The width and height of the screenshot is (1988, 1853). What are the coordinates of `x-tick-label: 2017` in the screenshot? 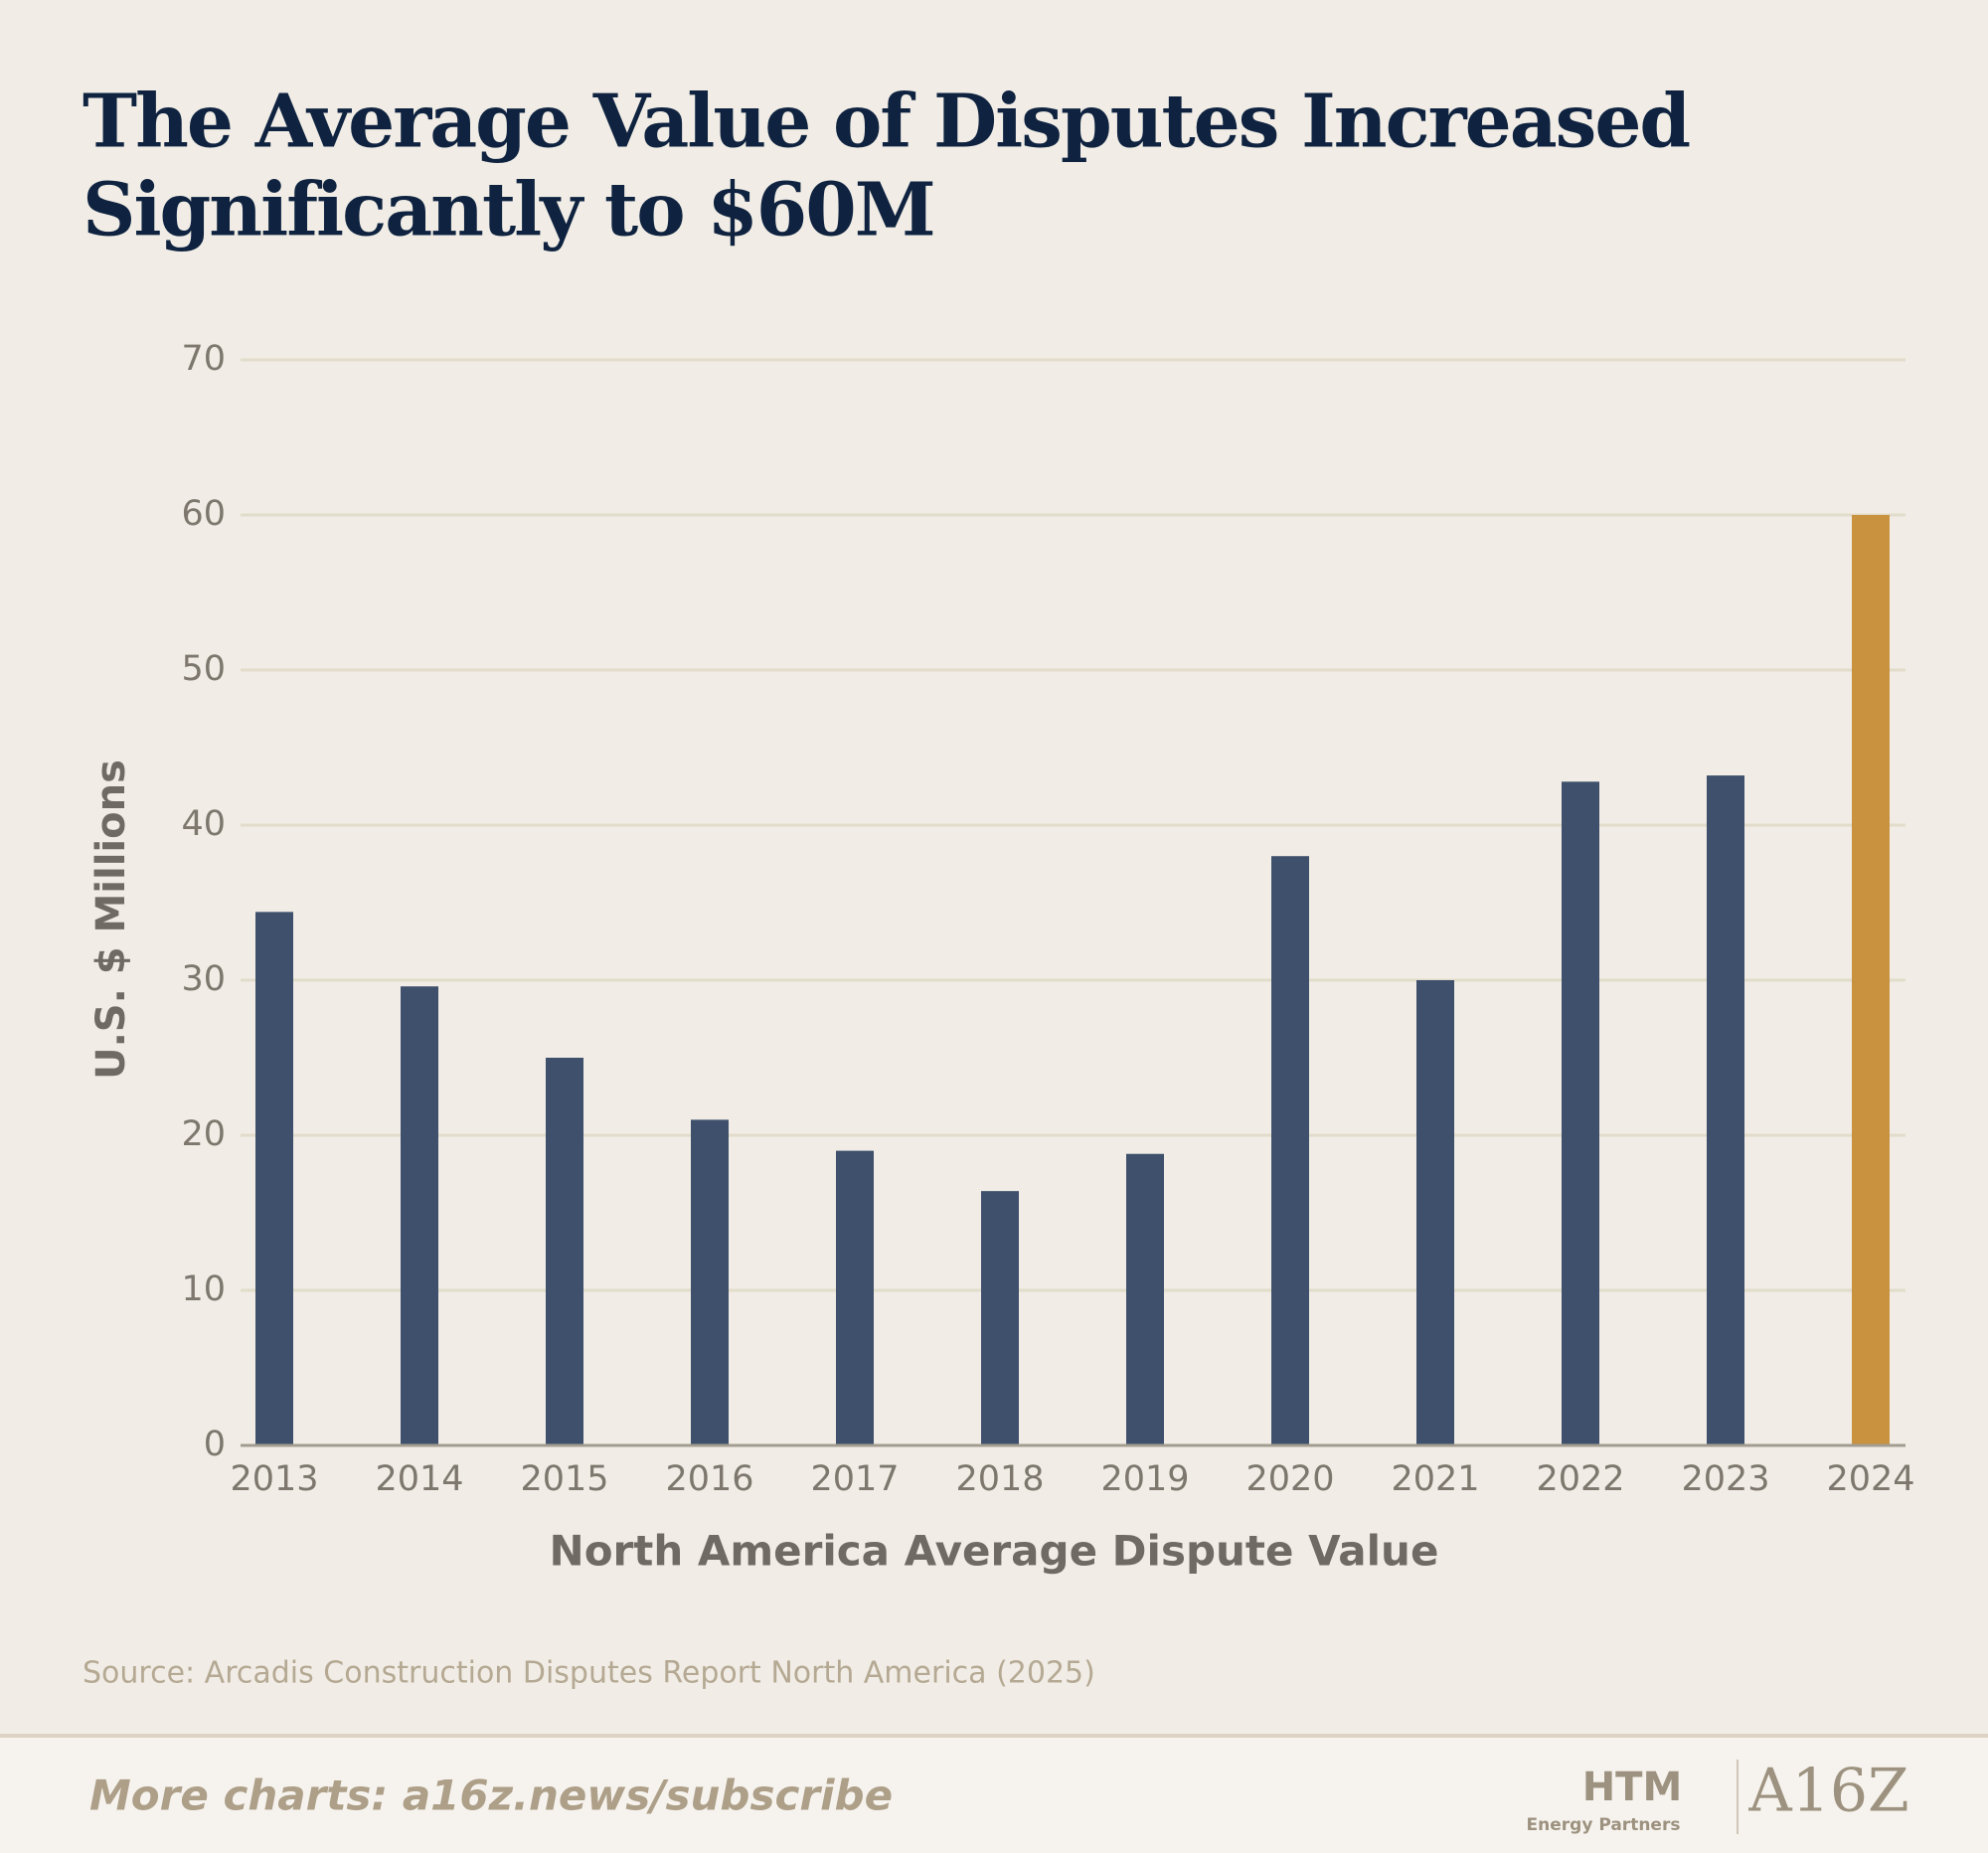 It's located at (854, 1479).